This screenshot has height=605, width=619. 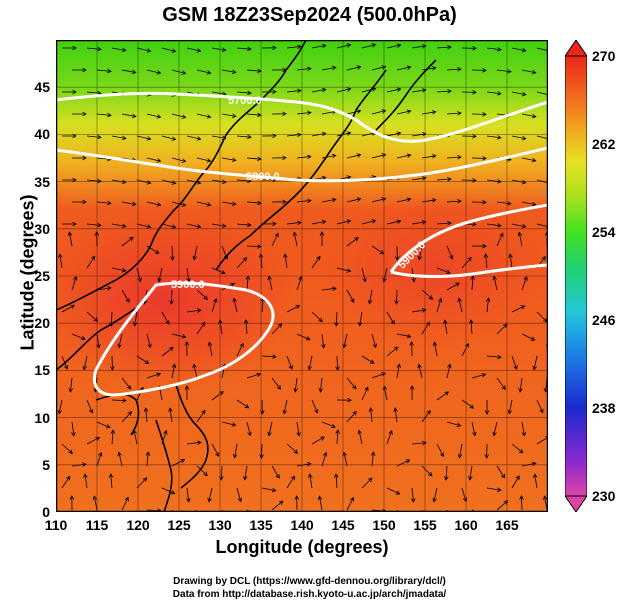 What do you see at coordinates (27, 272) in the screenshot?
I see `y-axis-label: Latitude (degrees)` at bounding box center [27, 272].